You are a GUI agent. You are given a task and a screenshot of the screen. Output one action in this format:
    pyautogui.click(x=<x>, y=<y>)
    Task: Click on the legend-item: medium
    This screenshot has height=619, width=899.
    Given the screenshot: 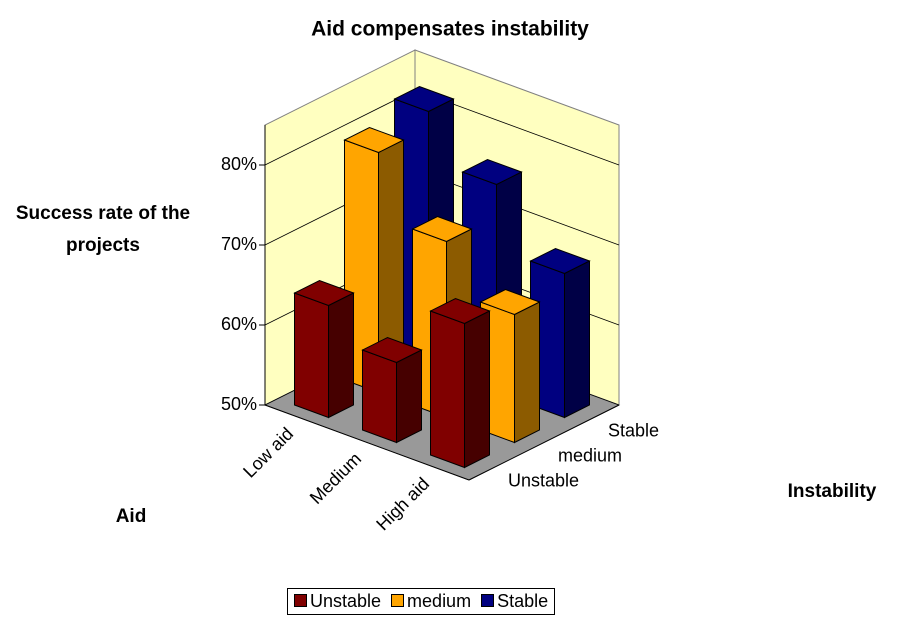 What is the action you would take?
    pyautogui.click(x=431, y=601)
    